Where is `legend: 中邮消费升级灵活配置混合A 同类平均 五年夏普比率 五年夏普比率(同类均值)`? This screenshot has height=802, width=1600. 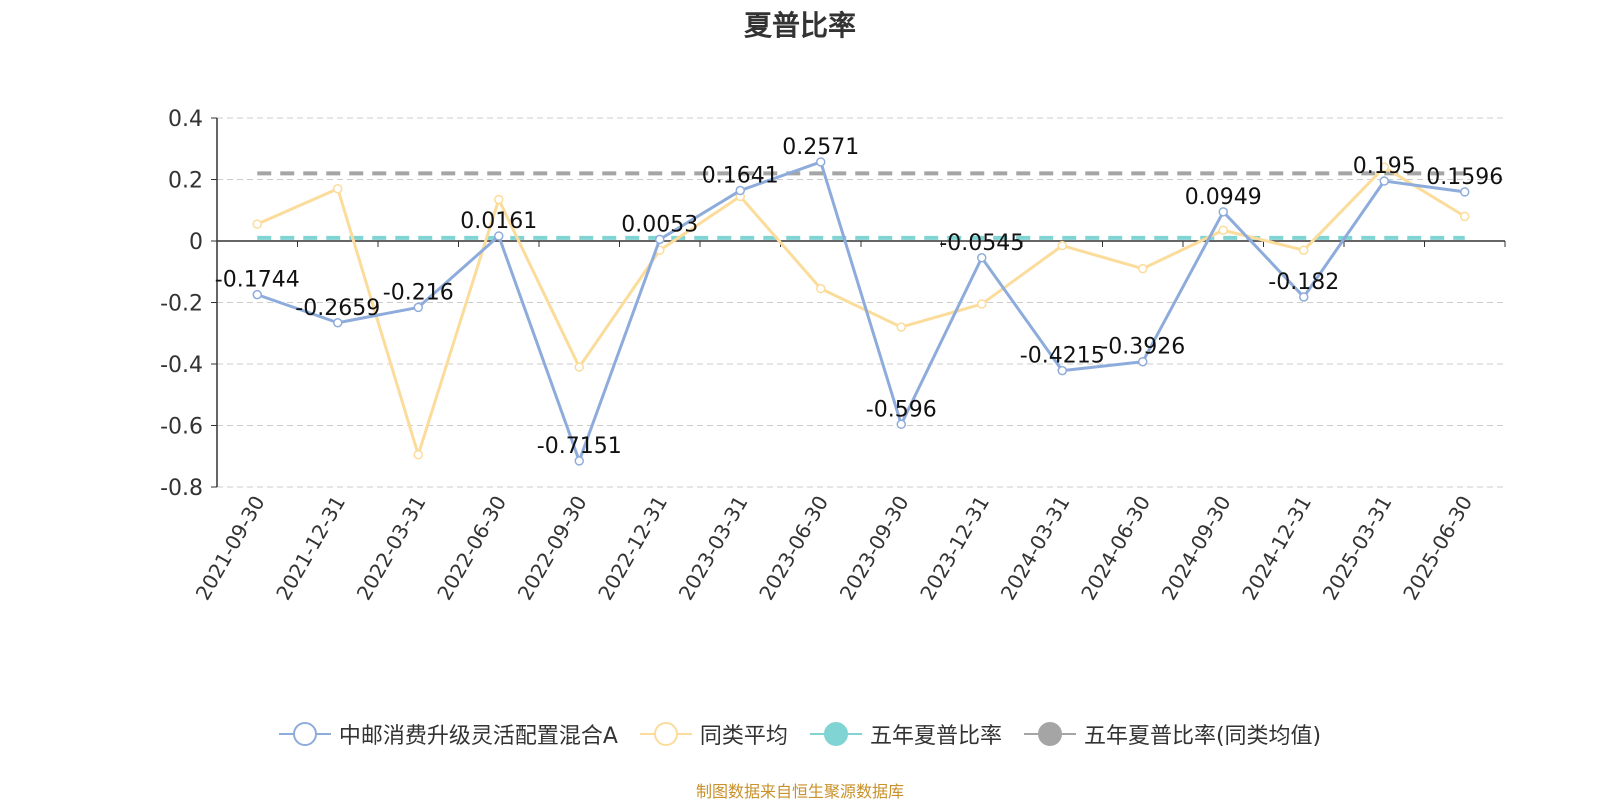 legend: 中邮消费升级灵活配置混合A 同类平均 五年夏普比率 五年夏普比率(同类均值) is located at coordinates (800, 734).